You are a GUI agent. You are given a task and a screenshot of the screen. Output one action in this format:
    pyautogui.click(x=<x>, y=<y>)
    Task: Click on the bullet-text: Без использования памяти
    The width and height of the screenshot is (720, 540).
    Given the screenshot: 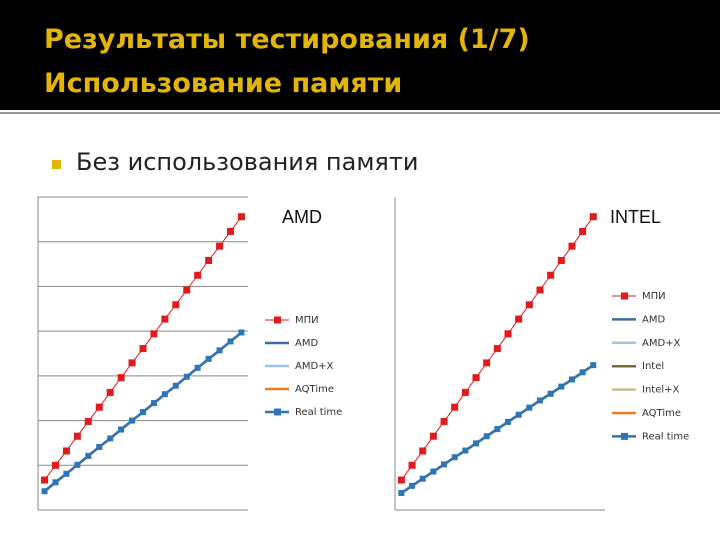 What is the action you would take?
    pyautogui.click(x=247, y=162)
    